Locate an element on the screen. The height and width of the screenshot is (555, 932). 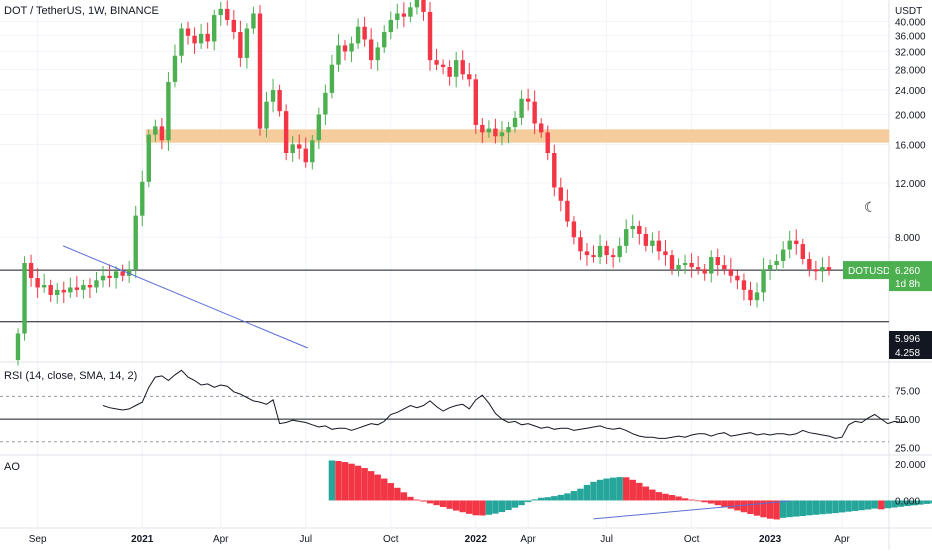
rsi-tick-label: 50.00 is located at coordinates (907, 420).